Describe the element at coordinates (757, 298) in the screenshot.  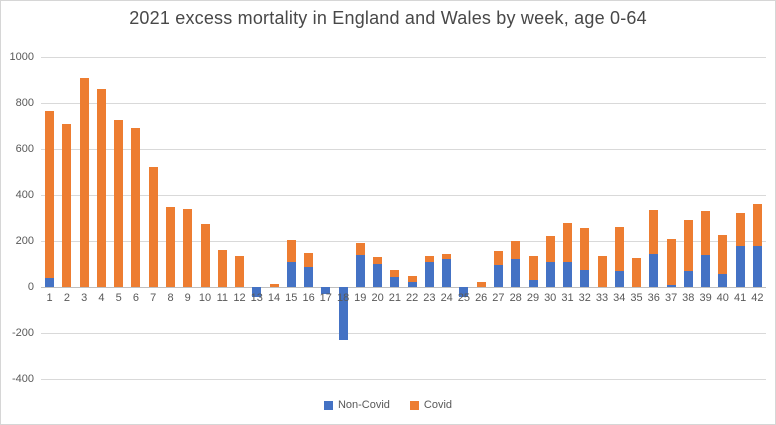
I see `x-axis-tick-label: 42` at that location.